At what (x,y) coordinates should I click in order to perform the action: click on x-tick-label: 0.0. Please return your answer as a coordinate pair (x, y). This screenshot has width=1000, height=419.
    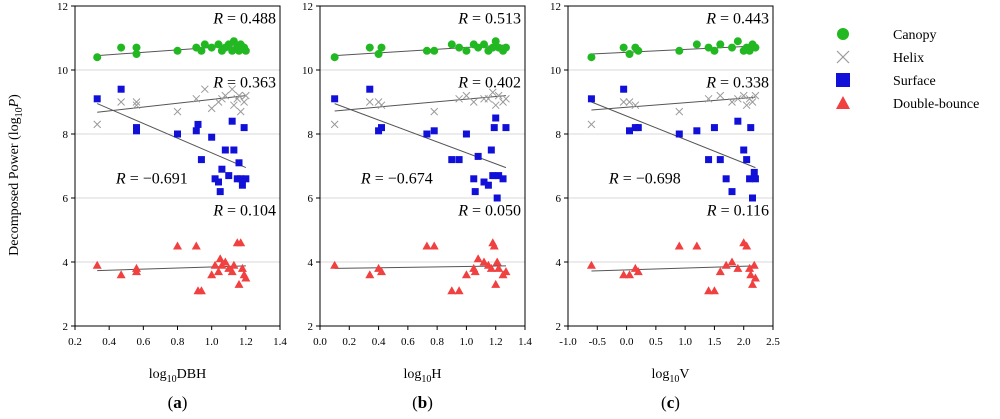
    Looking at the image, I should click on (320, 342).